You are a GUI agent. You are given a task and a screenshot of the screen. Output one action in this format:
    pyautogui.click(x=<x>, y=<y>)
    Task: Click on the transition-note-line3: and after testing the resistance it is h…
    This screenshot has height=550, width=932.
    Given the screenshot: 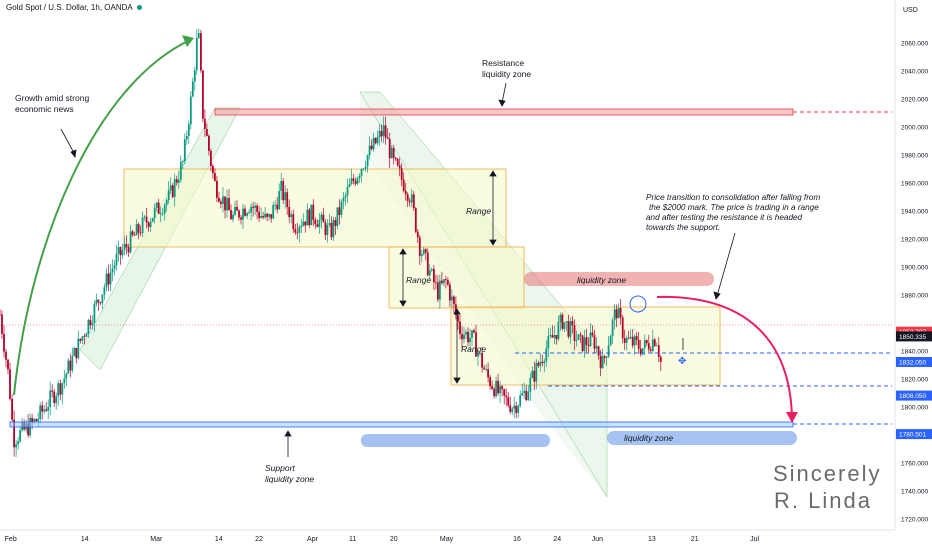 What is the action you would take?
    pyautogui.click(x=724, y=217)
    